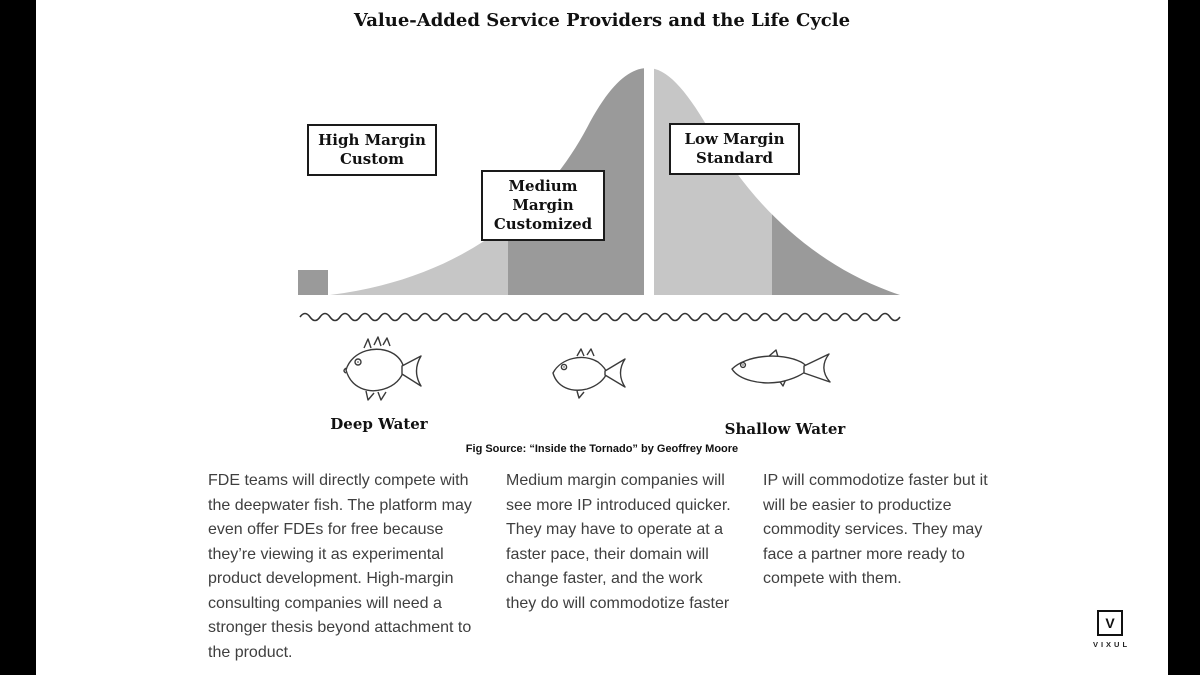  I want to click on vixul-logo-letter: V, so click(1110, 623).